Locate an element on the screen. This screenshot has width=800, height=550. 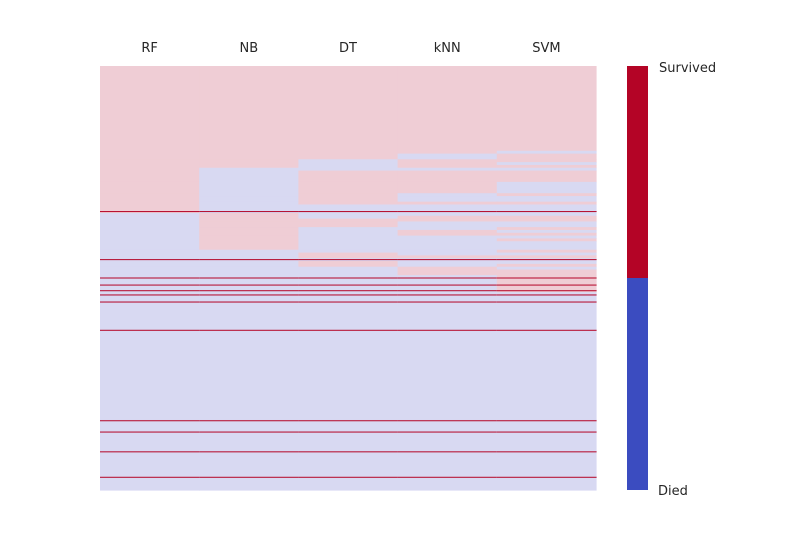
column-label-rf: RF is located at coordinates (149, 48).